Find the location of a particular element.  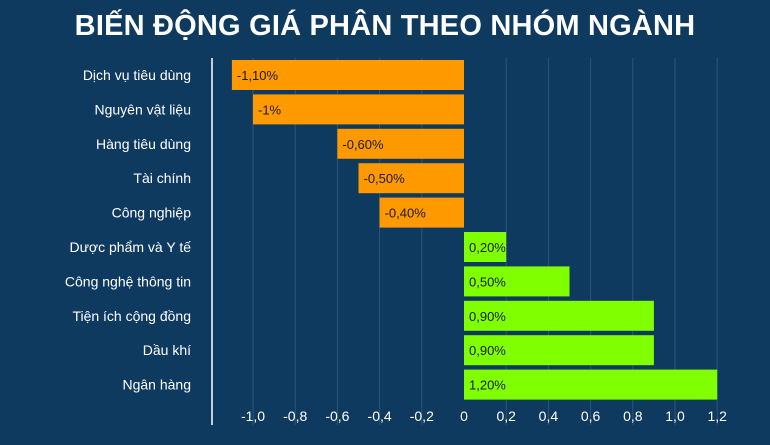

category-label: Công nghiệp is located at coordinates (152, 213).